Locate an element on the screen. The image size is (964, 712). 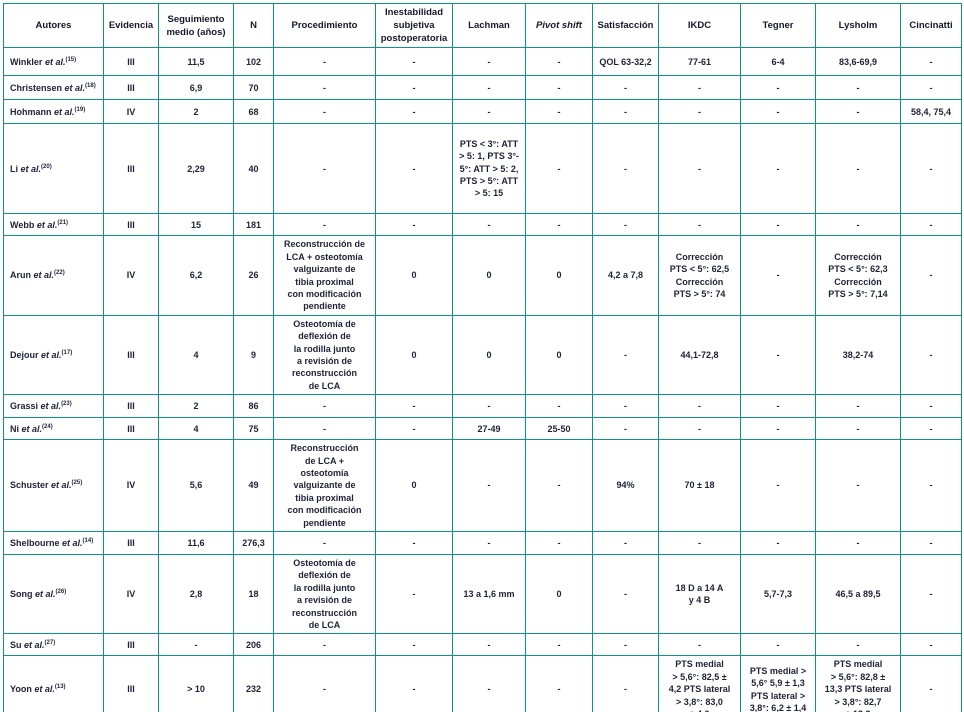
reference-superscript: (21) is located at coordinates (63, 222).